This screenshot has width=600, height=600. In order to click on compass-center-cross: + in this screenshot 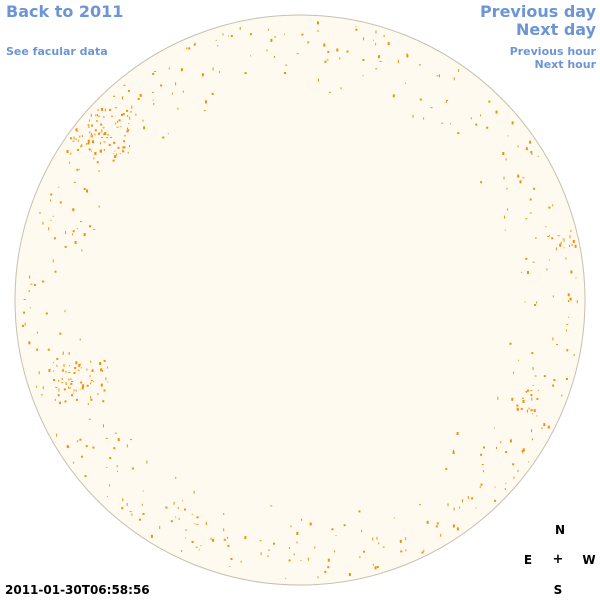, I will do `click(558, 559)`.